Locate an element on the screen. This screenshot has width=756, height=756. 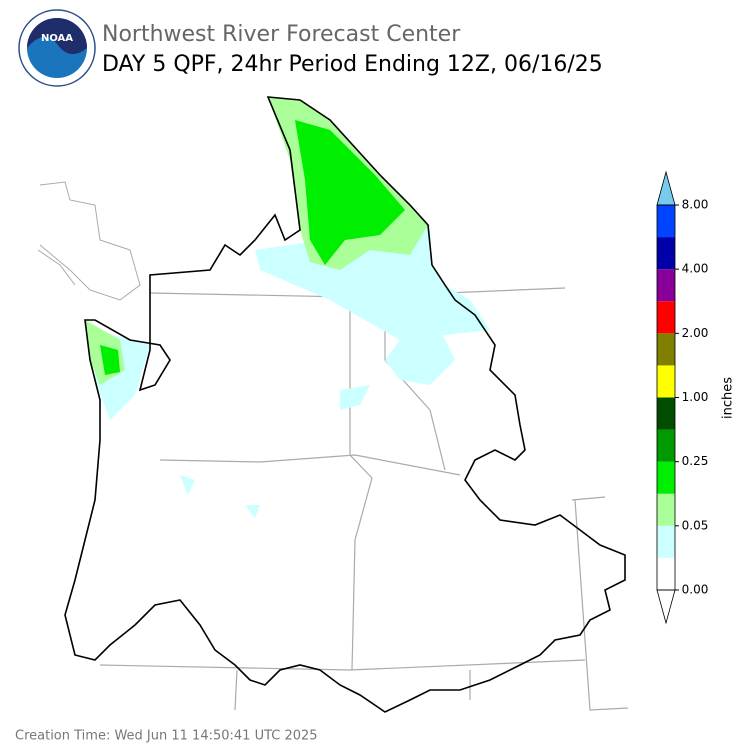
colorbar: 0.00 0.05 0.25 1.00 2.00 4.00 8.00 is located at coordinates (682, 397).